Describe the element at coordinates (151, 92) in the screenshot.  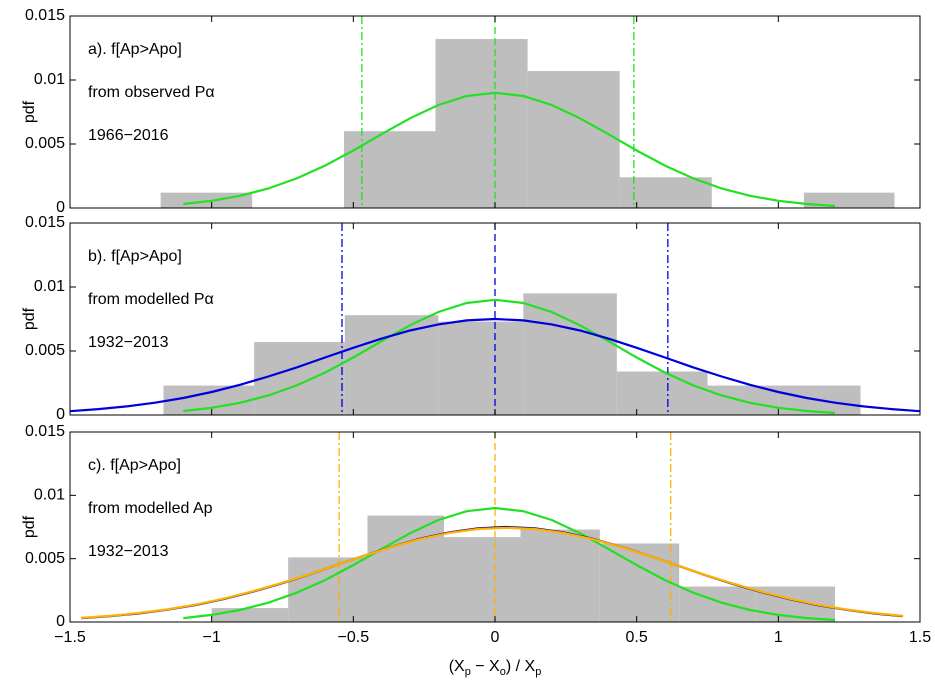
I see `annotation: from observed Pα` at that location.